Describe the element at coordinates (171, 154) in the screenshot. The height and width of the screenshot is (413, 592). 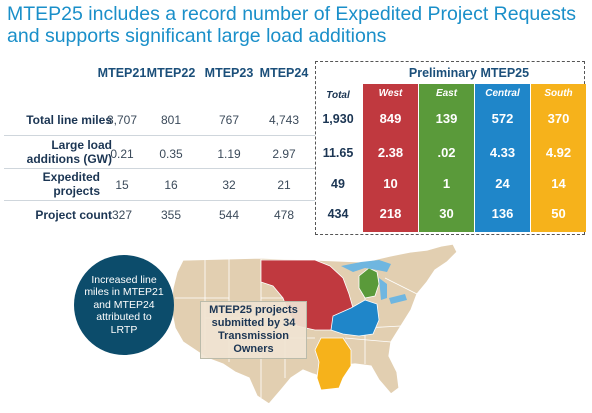
I see `table-cell: 0.35` at that location.